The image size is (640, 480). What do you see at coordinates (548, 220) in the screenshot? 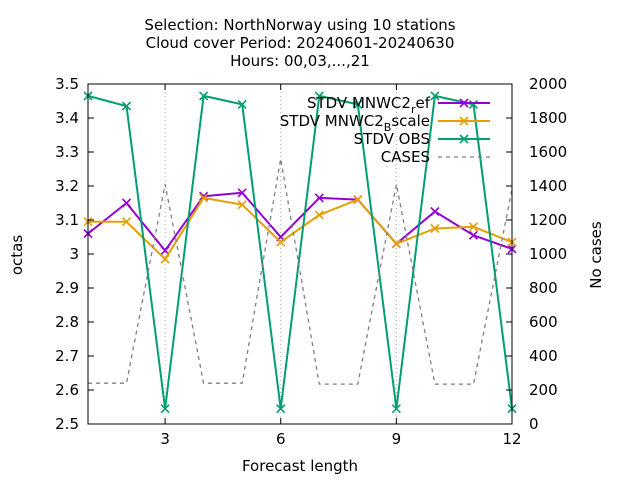
I see `y2-tick-label: 1200` at bounding box center [548, 220].